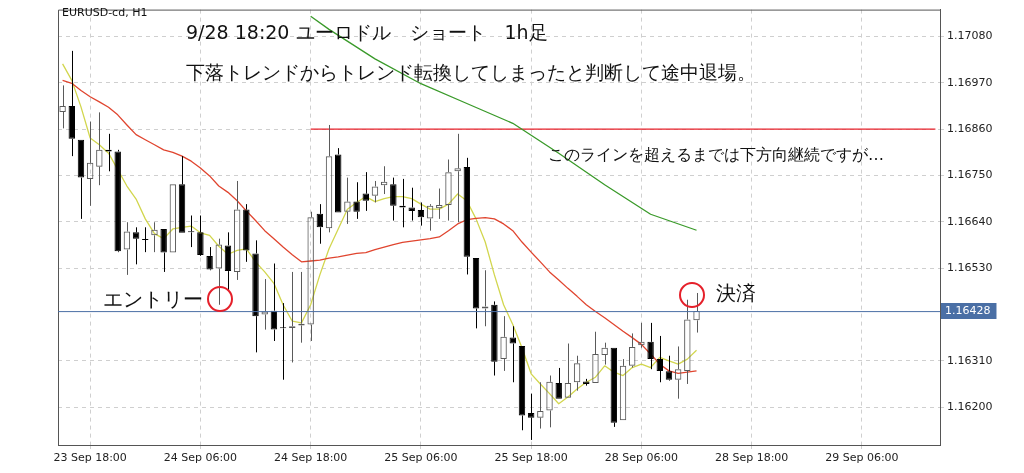 The width and height of the screenshot is (1024, 473). I want to click on y-tick-label: 1.16860, so click(970, 129).